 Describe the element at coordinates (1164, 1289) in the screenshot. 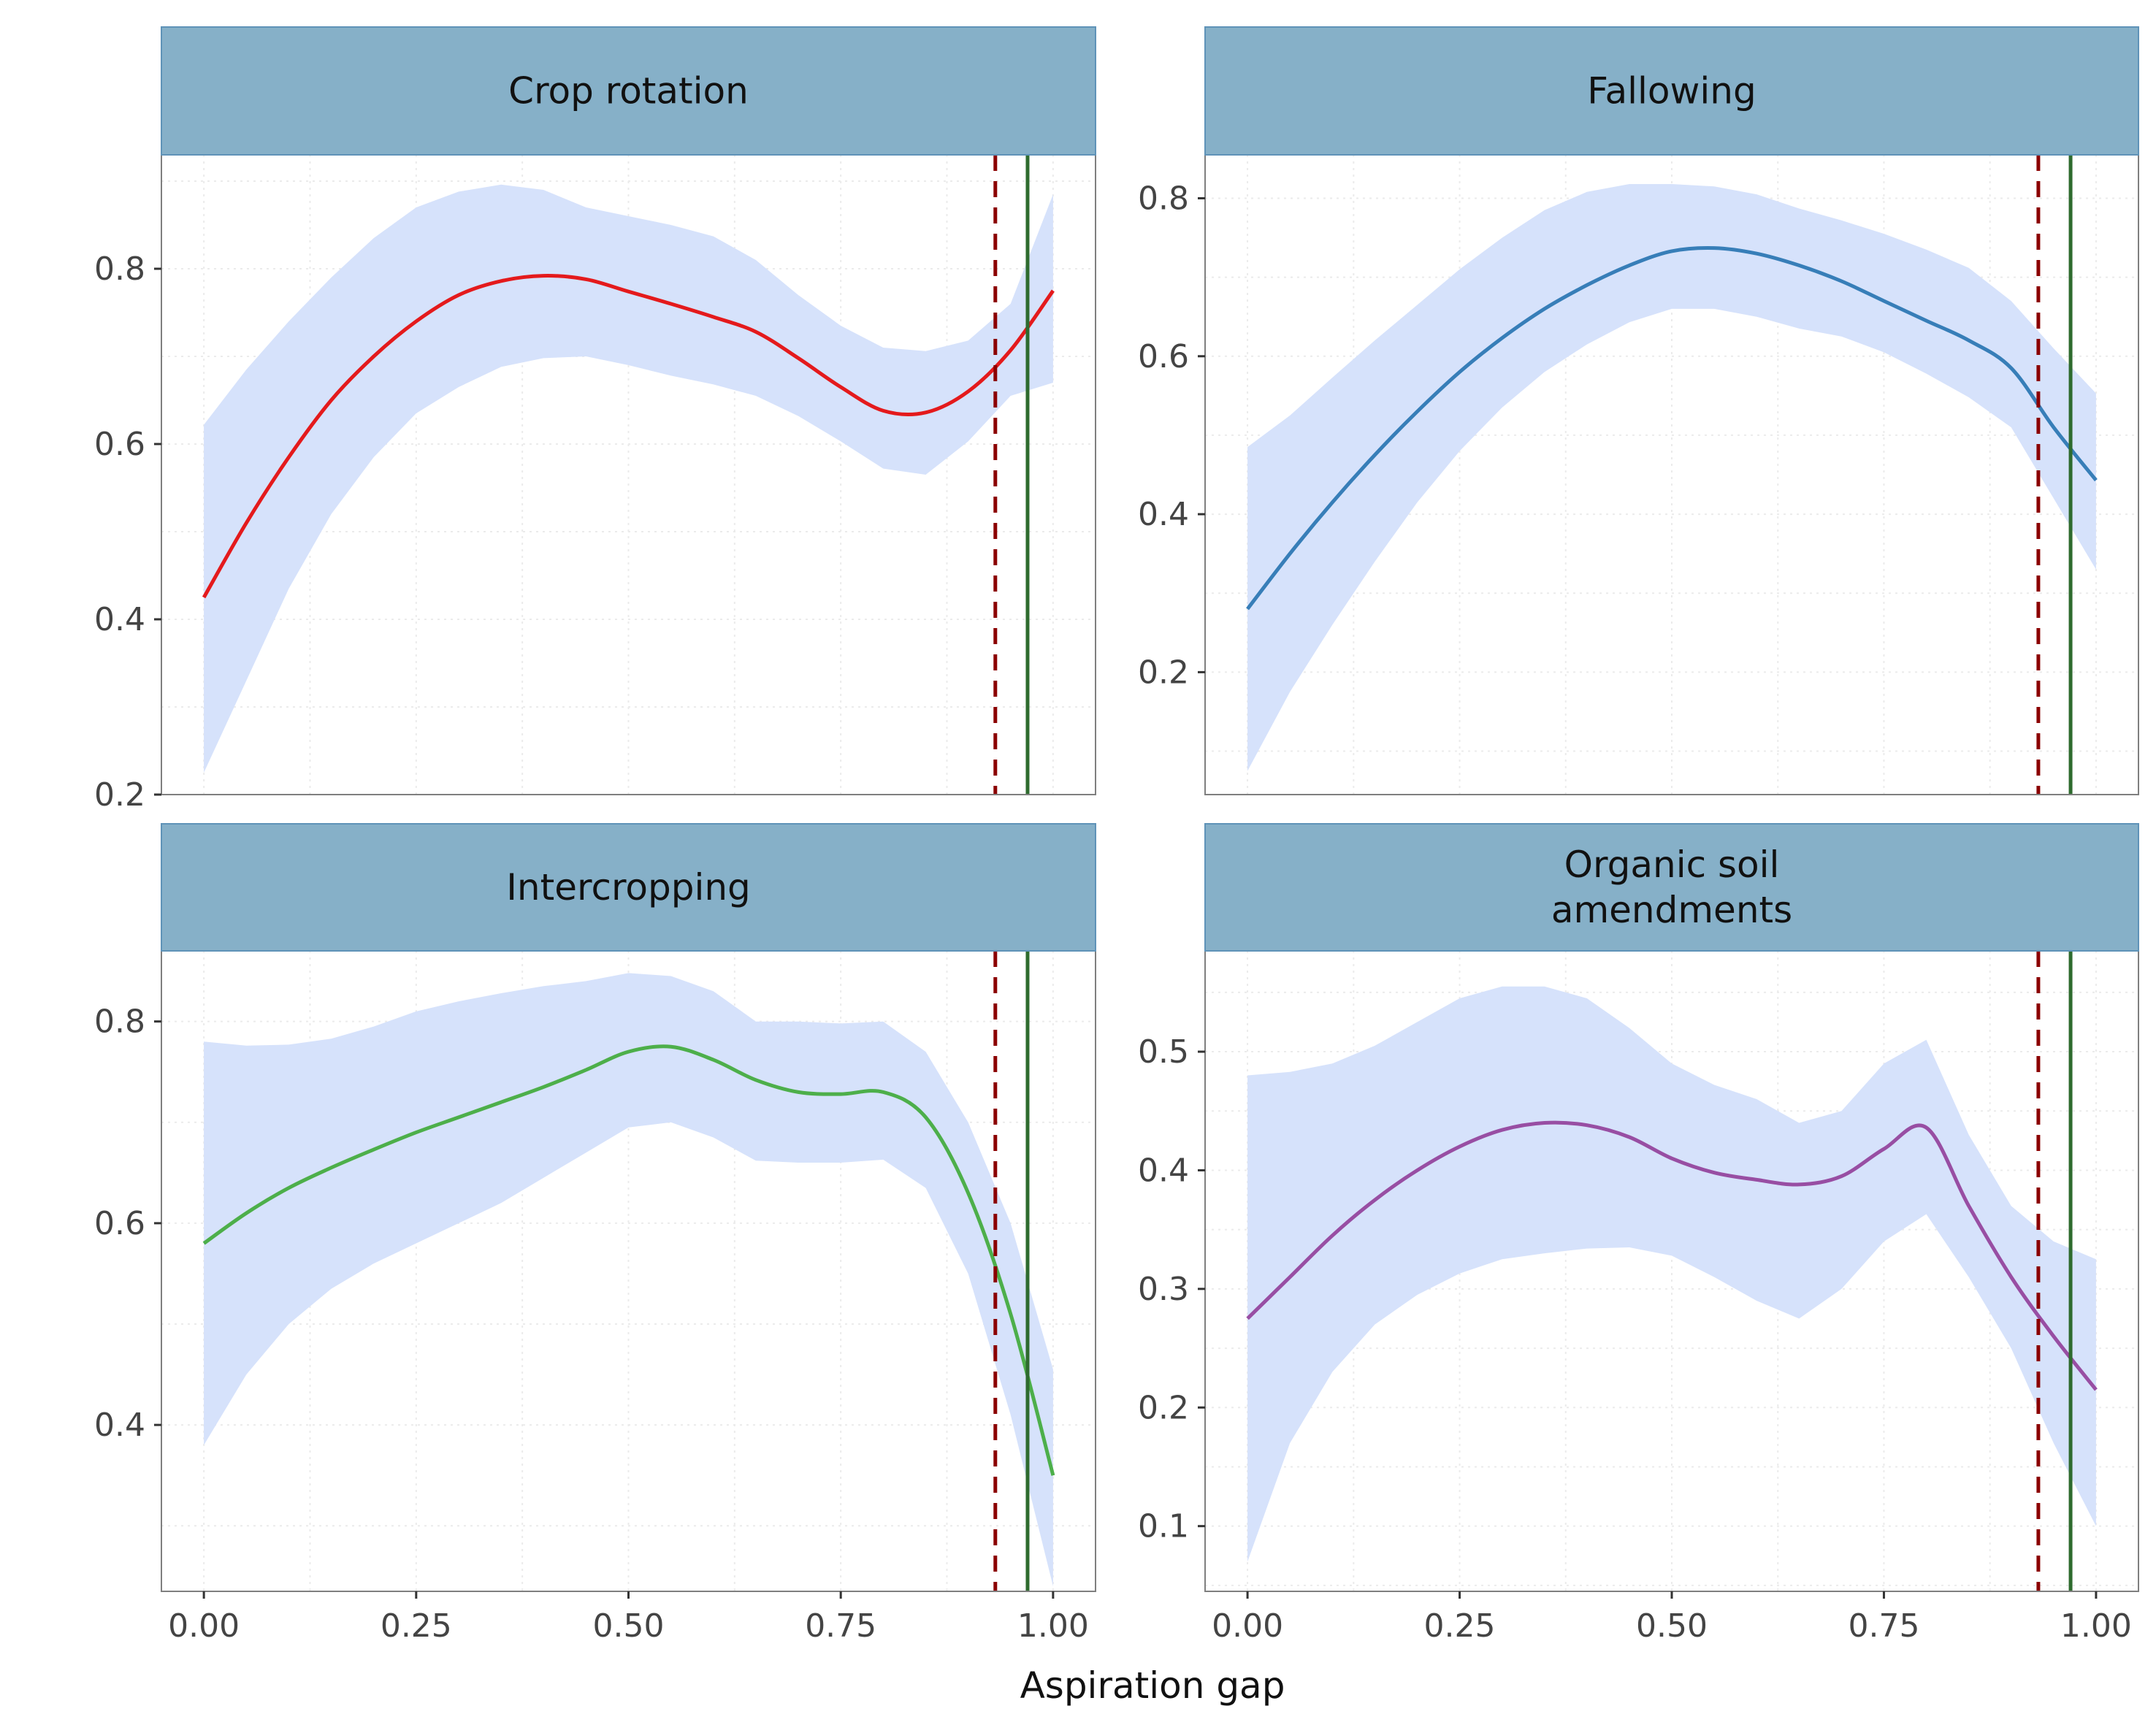

I see `y-tick-label: 0.3` at that location.